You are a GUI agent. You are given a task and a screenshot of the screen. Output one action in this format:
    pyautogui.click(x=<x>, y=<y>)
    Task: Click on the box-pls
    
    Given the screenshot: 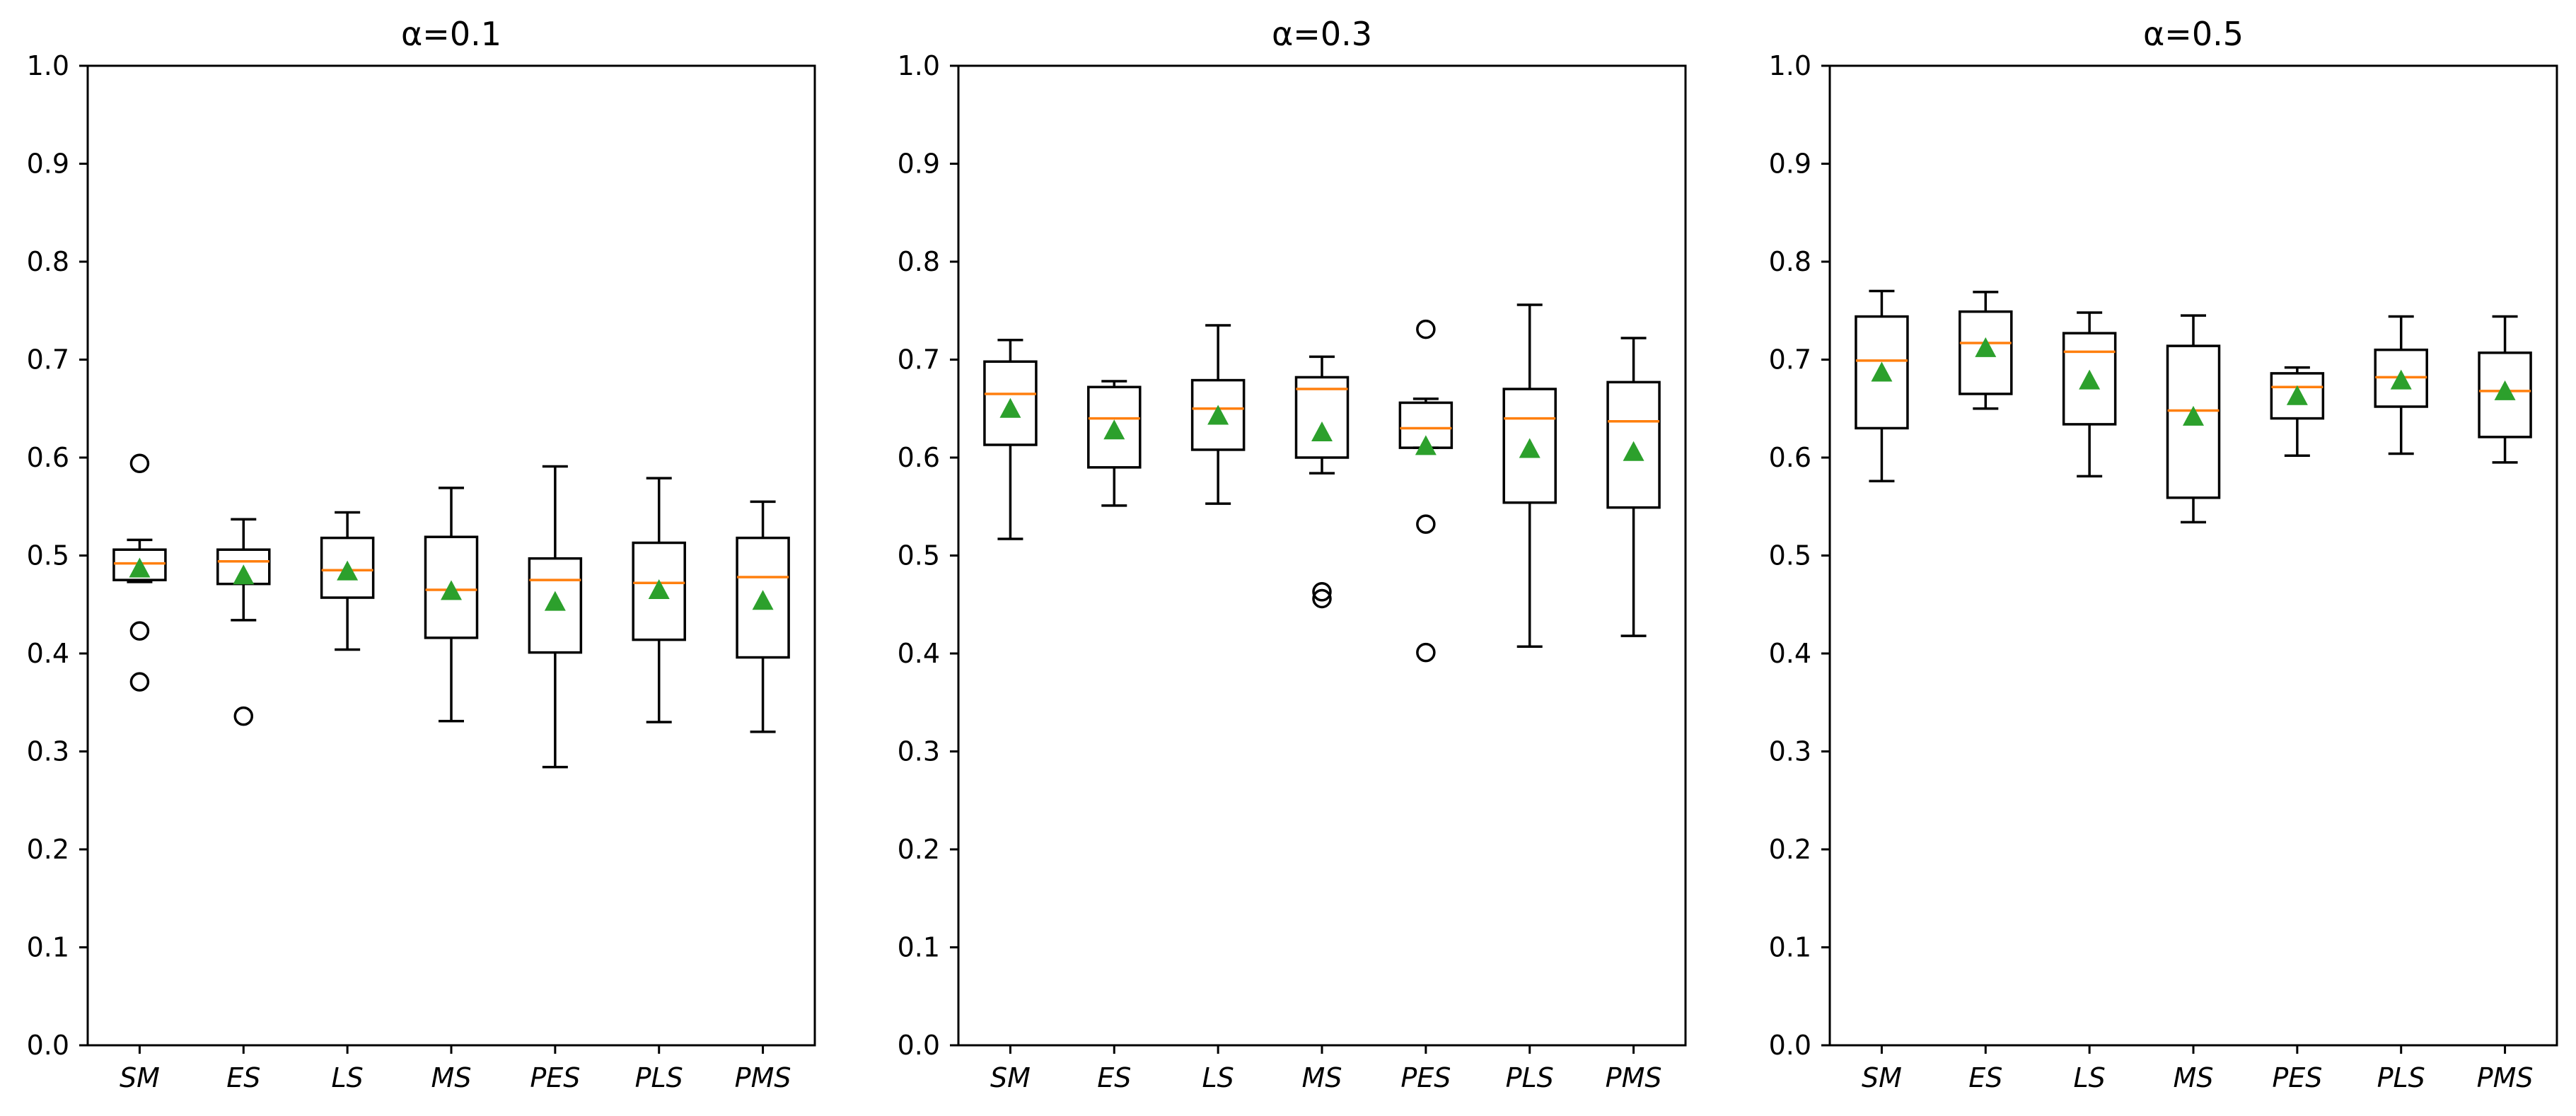 What is the action you would take?
    pyautogui.click(x=1529, y=476)
    